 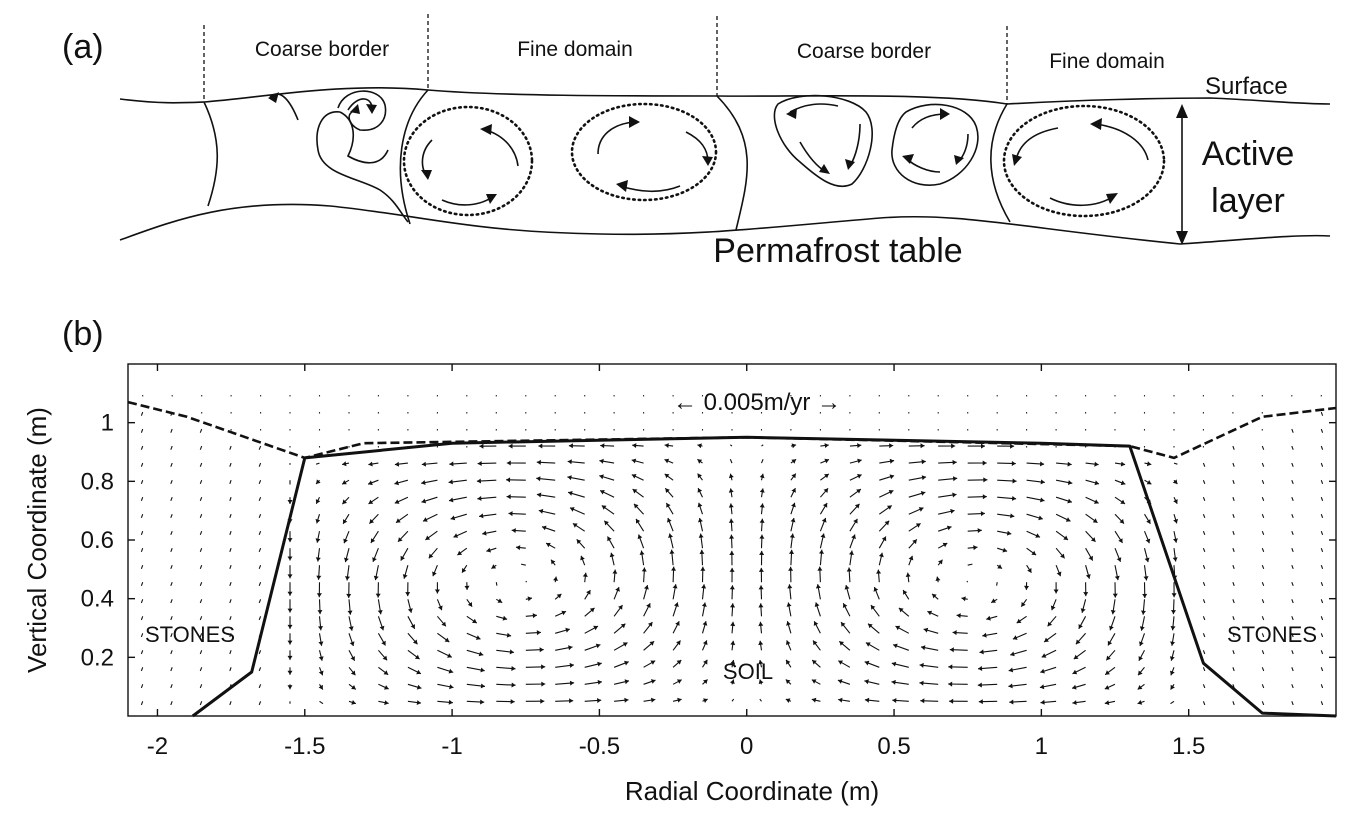 What do you see at coordinates (732, 430) in the screenshot?
I see `stone-surface-line` at bounding box center [732, 430].